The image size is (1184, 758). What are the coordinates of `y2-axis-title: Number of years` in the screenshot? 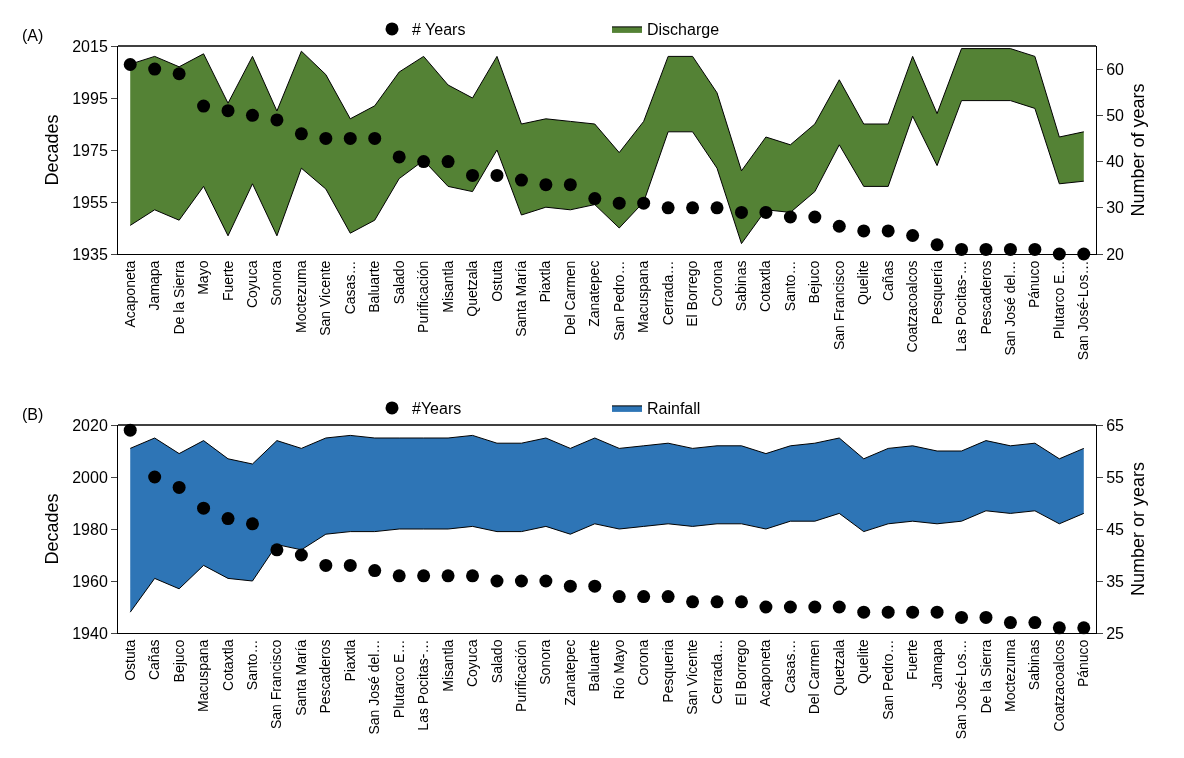 It's located at (1138, 150).